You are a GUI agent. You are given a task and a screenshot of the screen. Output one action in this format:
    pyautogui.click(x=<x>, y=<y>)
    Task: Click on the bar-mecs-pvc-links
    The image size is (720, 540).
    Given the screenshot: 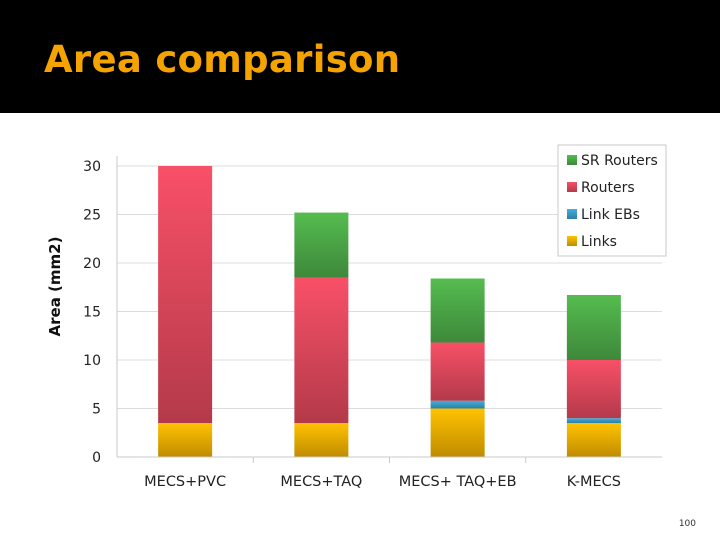 What is the action you would take?
    pyautogui.click(x=185, y=440)
    